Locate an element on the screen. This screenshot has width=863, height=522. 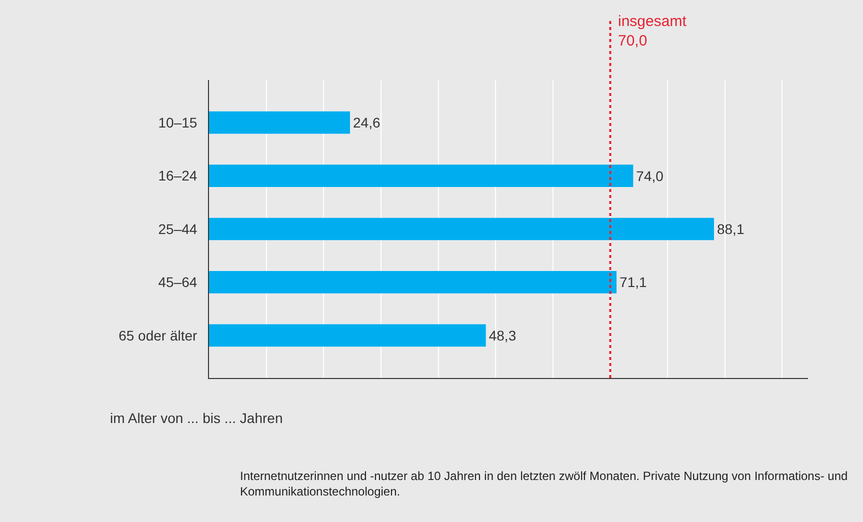
data-label: 71,1 is located at coordinates (634, 282).